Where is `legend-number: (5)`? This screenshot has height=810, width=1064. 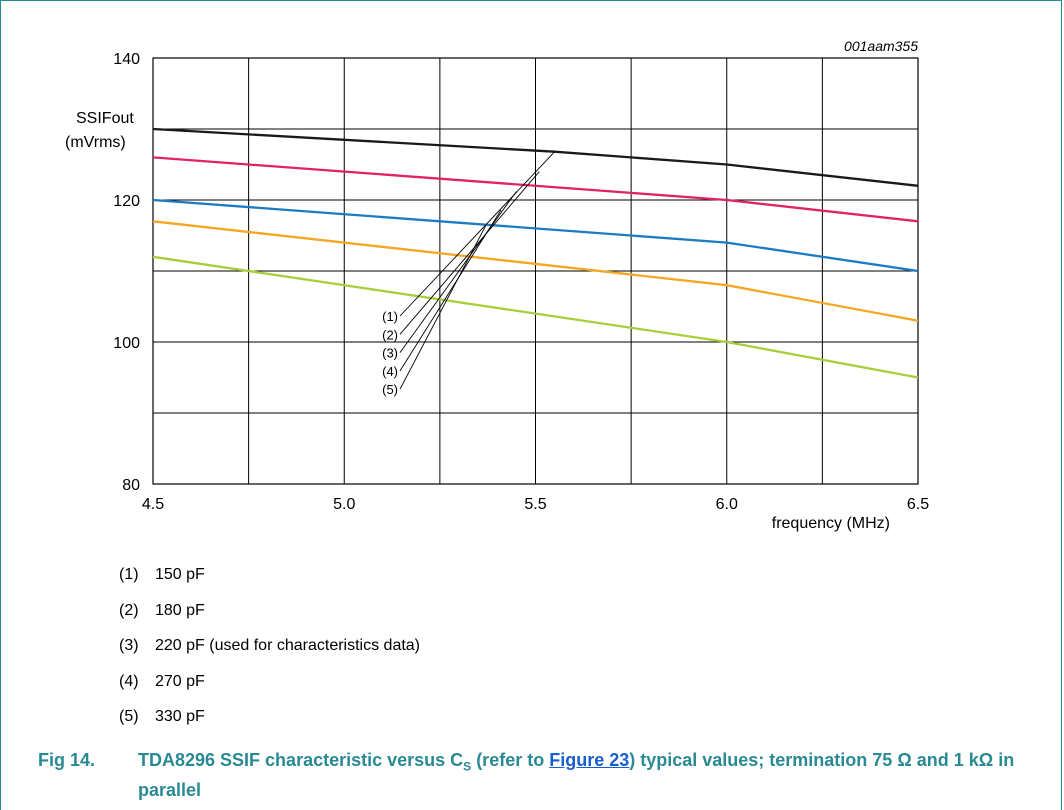 legend-number: (5) is located at coordinates (129, 716).